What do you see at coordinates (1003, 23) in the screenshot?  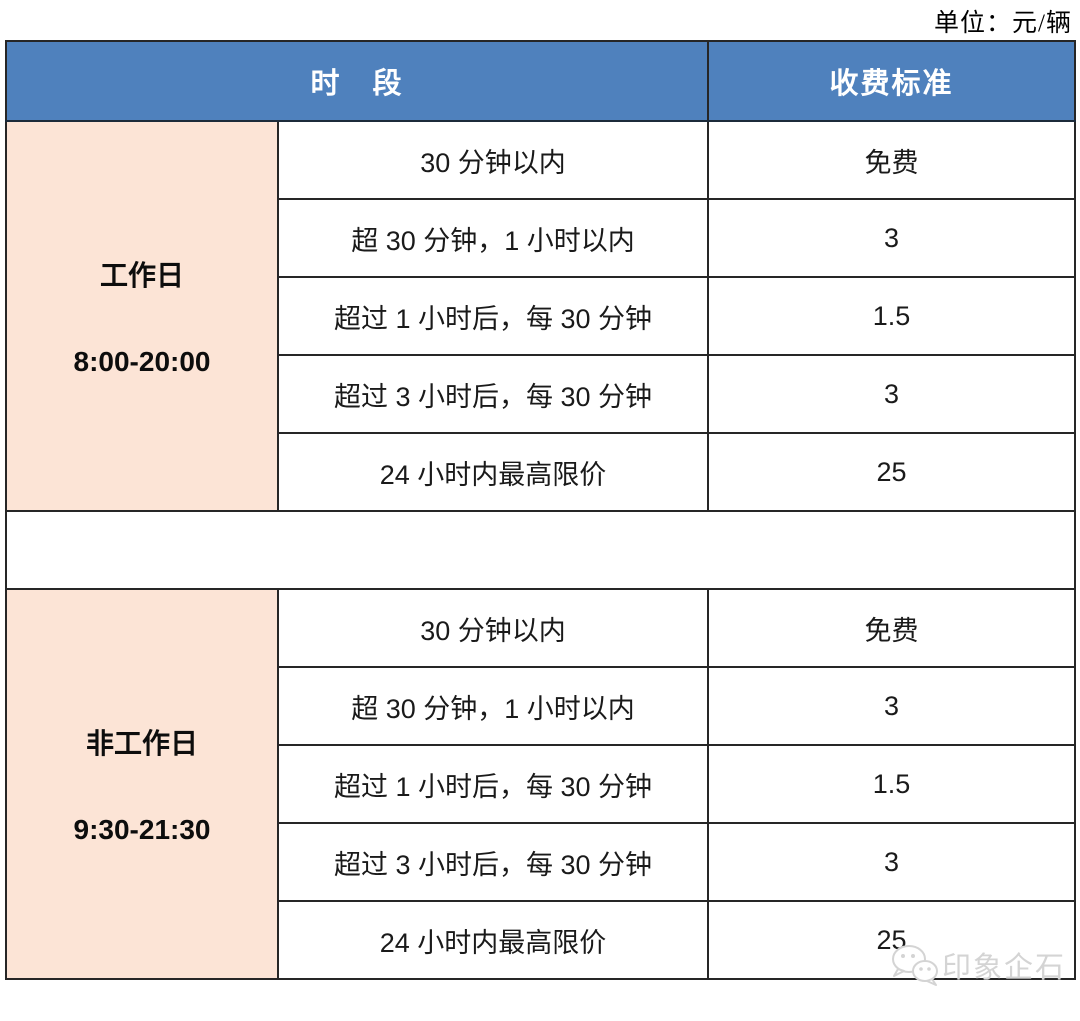 I see `unit-label: 单位：元/辆` at bounding box center [1003, 23].